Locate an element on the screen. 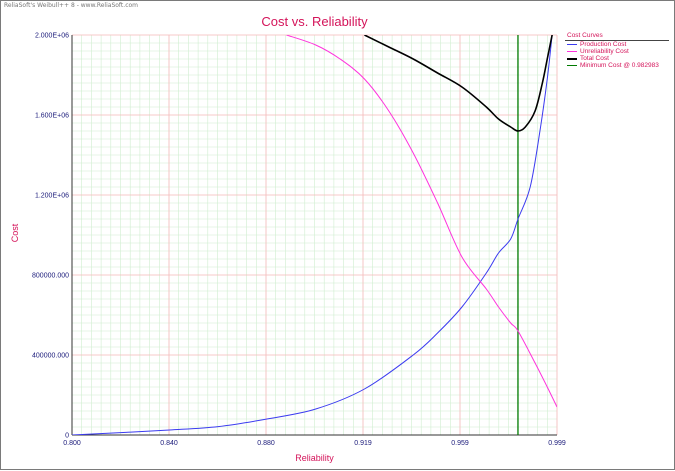 The width and height of the screenshot is (675, 471). x-tick-label: 0.840 is located at coordinates (169, 443).